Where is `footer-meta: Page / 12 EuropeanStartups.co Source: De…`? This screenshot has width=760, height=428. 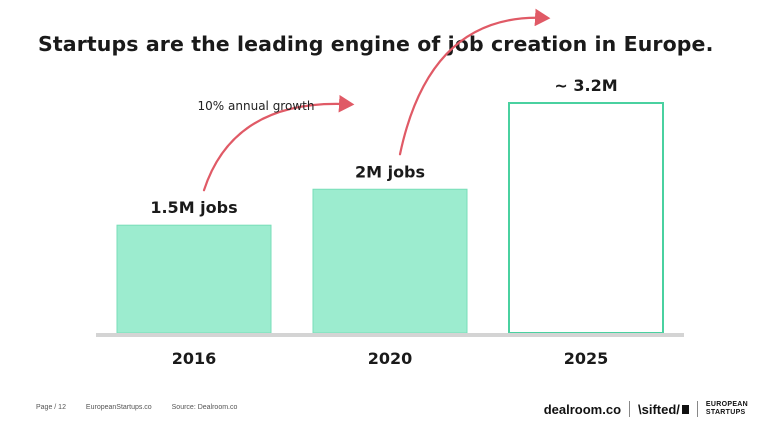
footer-meta: Page / 12 EuropeanStartups.co Source: De… is located at coordinates (145, 407).